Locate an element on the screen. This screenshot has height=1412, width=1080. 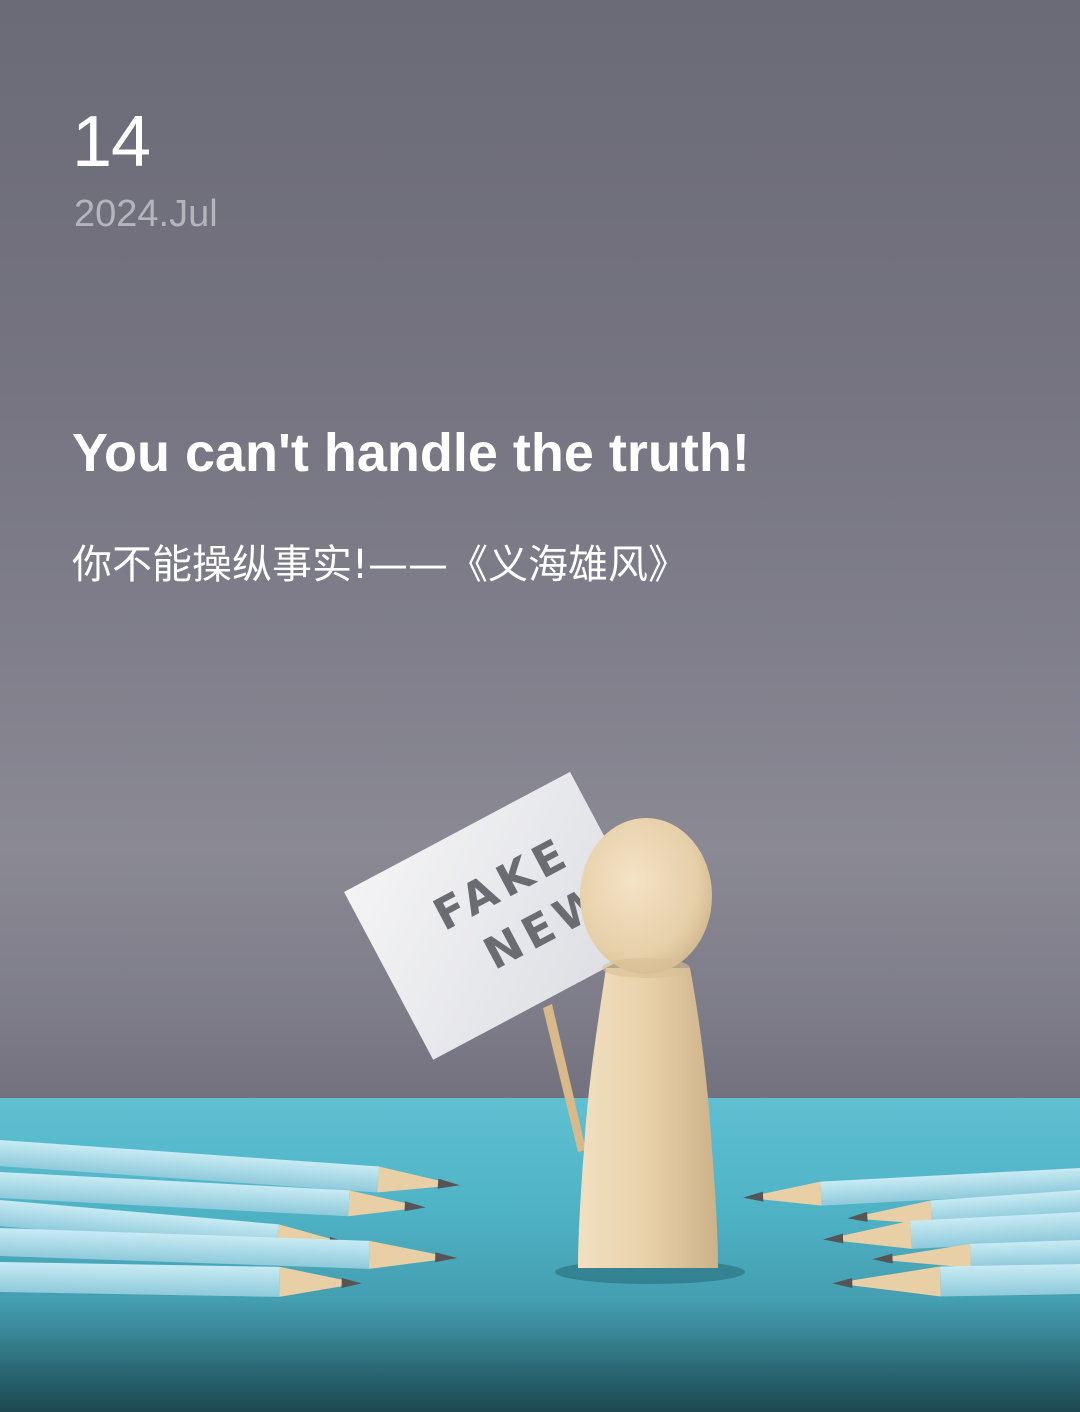
date-month-year: 2024.Jul is located at coordinates (146, 214).